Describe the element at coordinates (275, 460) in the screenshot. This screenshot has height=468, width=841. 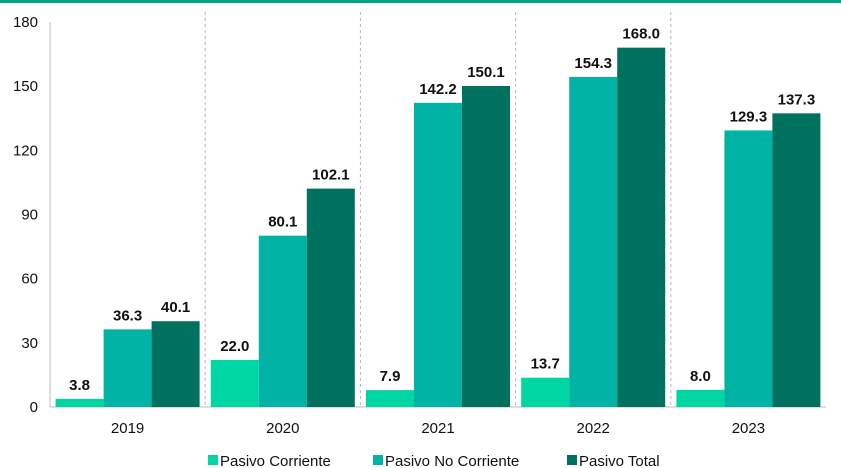
I see `legend-label: Pasivo Corriente` at that location.